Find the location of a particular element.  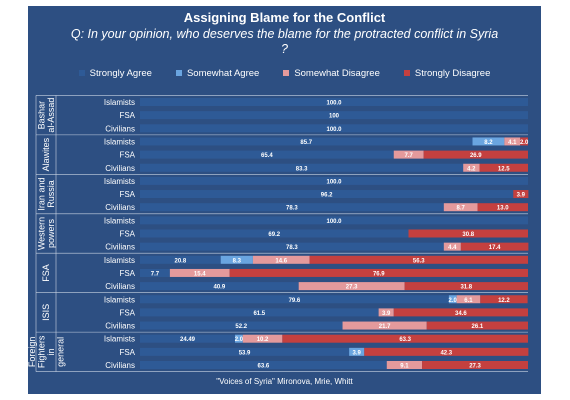

bar-alawites-islamists-somewhat-agree is located at coordinates (488, 141).